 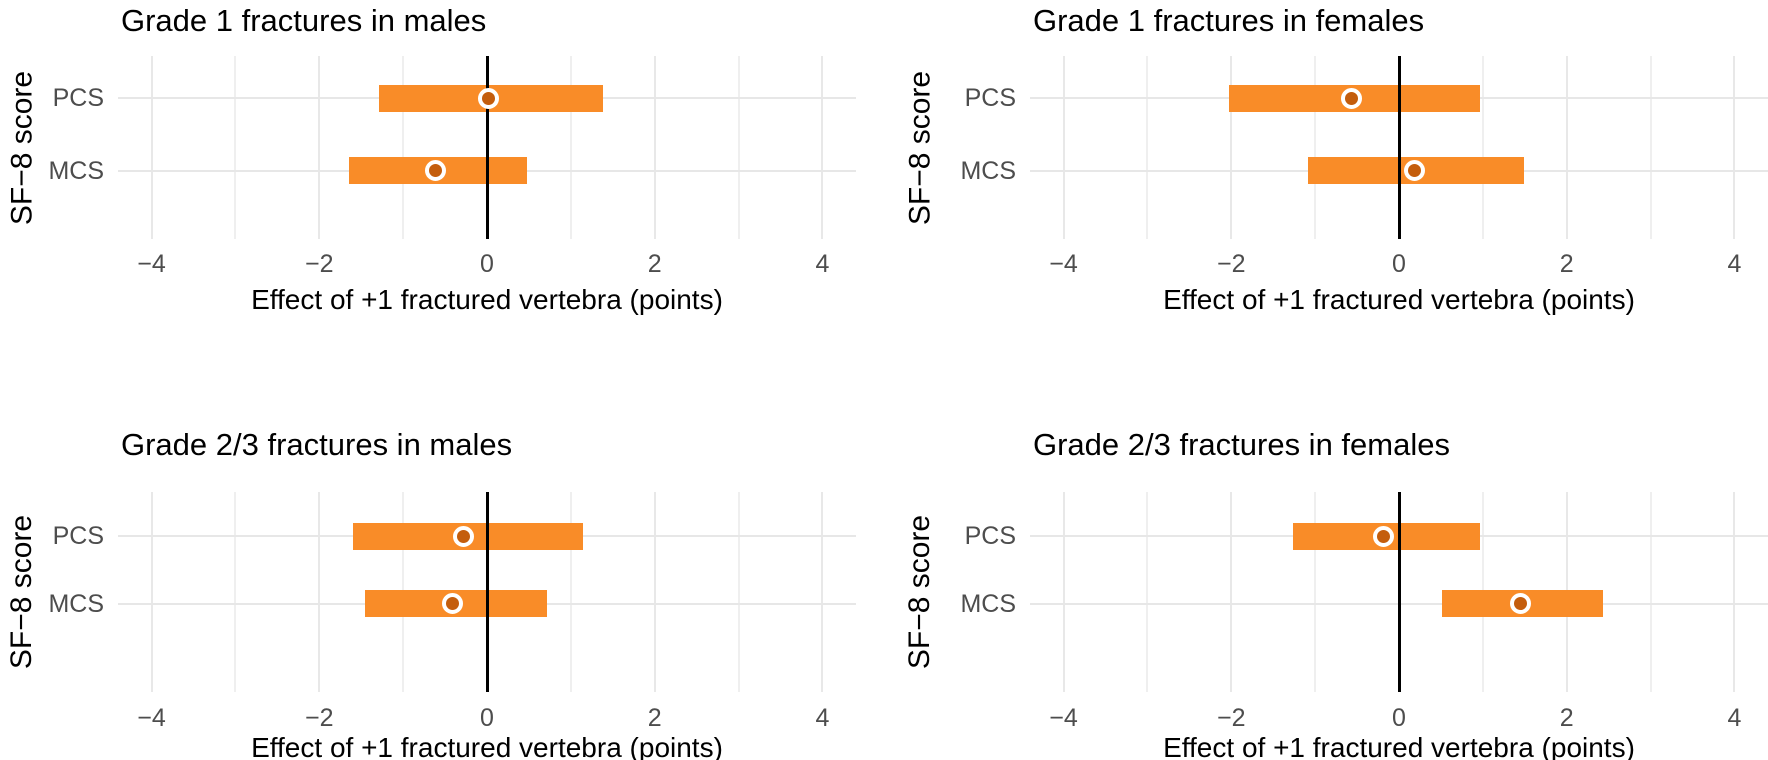 I want to click on panel-title: Grade 1 fractures in males, so click(x=304, y=20).